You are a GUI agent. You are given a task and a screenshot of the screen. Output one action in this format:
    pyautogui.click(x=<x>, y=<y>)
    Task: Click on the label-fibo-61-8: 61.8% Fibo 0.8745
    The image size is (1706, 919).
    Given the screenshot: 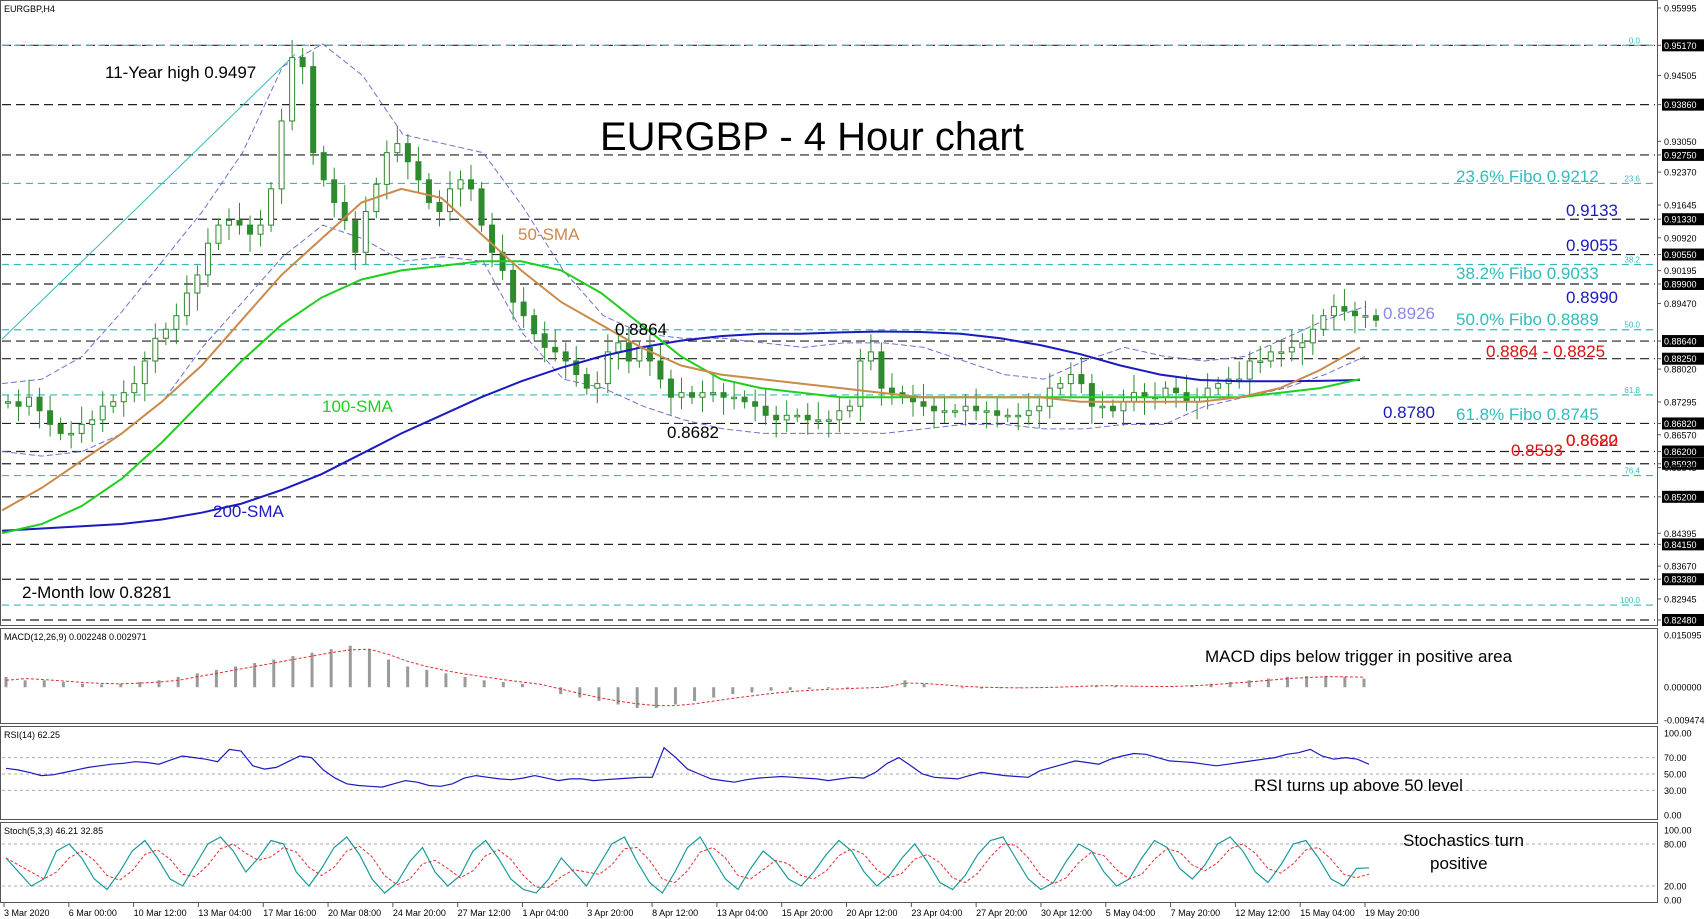 What is the action you would take?
    pyautogui.click(x=1527, y=414)
    